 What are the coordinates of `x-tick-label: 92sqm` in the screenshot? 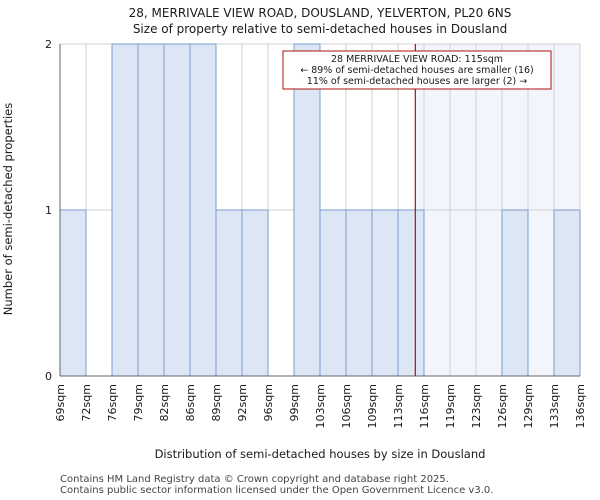 It's located at (242, 402).